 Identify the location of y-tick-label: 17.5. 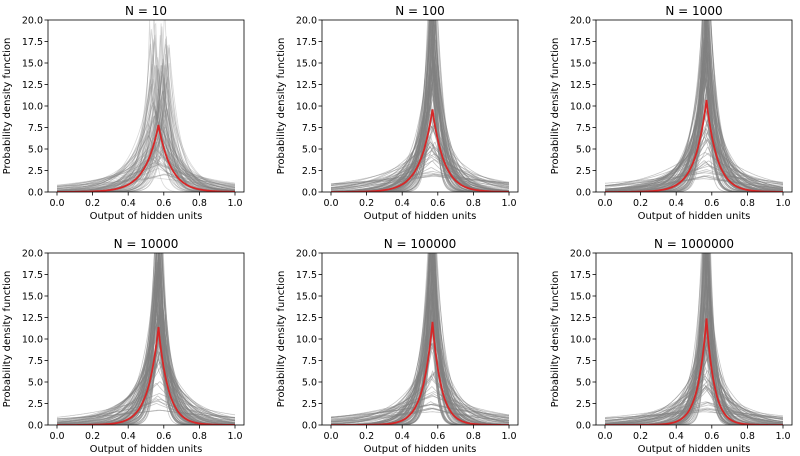
(32, 42).